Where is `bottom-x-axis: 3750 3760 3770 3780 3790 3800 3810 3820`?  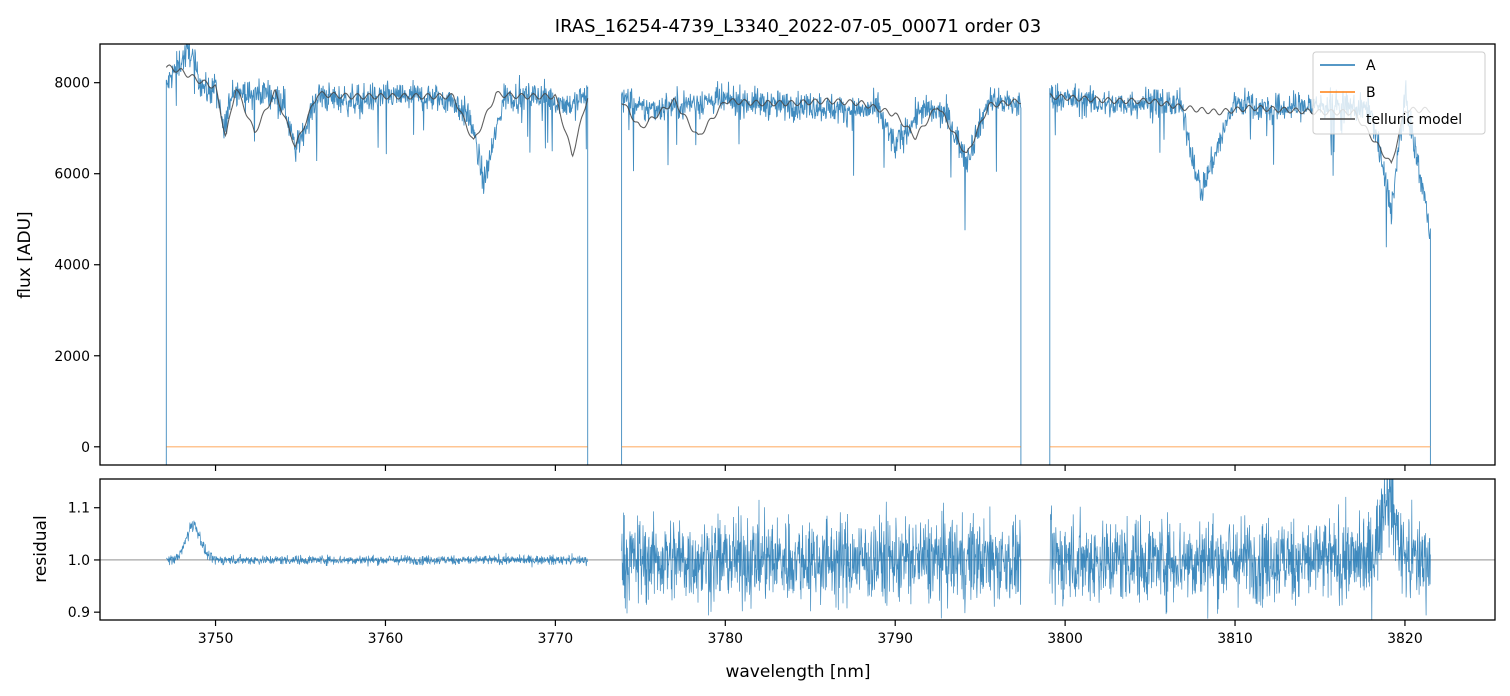
bottom-x-axis: 3750 3760 3770 3780 3790 3800 3810 3820 is located at coordinates (810, 633).